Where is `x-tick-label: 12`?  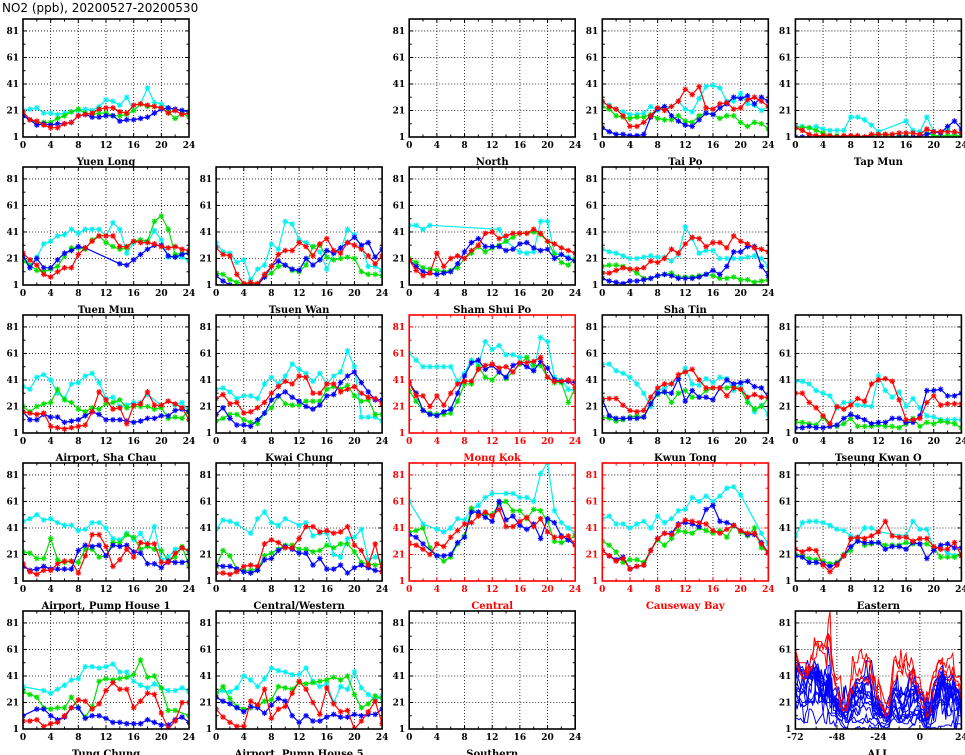
x-tick-label: 12 is located at coordinates (106, 294).